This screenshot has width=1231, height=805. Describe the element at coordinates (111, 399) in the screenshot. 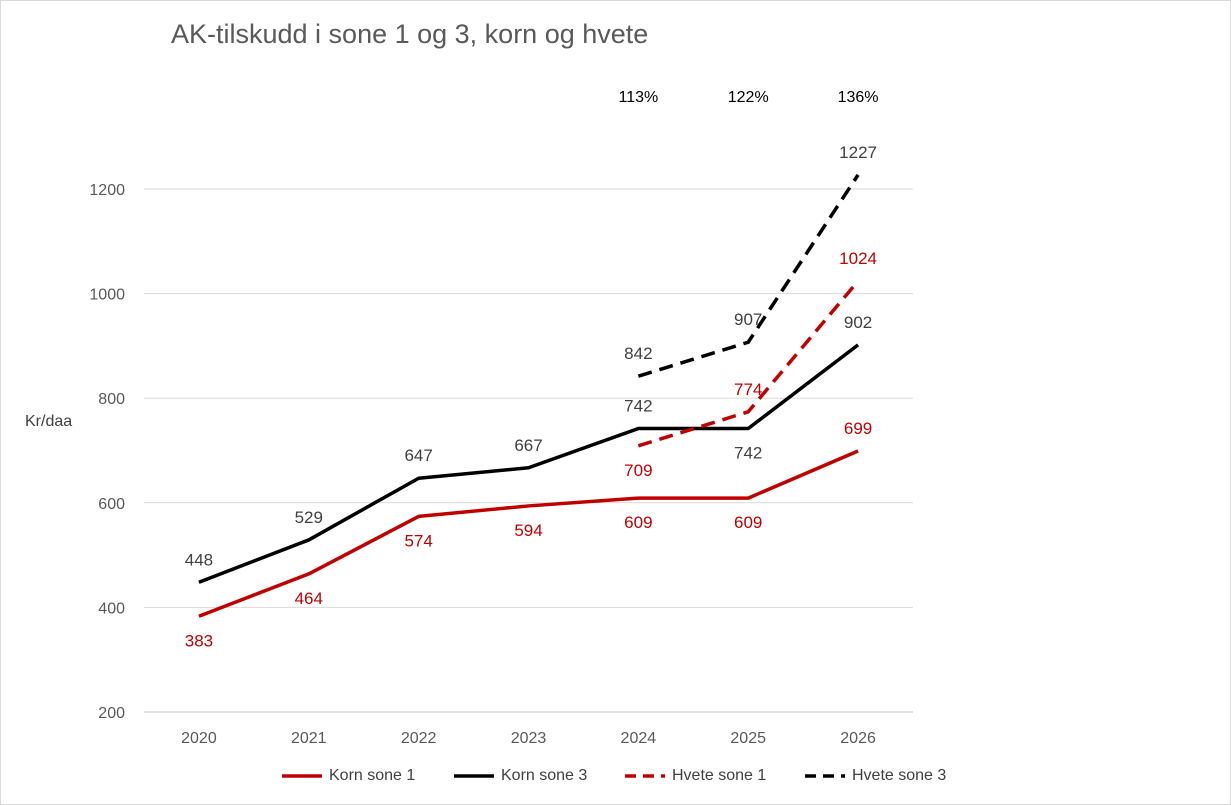

I see `y-tick-label: 800` at that location.